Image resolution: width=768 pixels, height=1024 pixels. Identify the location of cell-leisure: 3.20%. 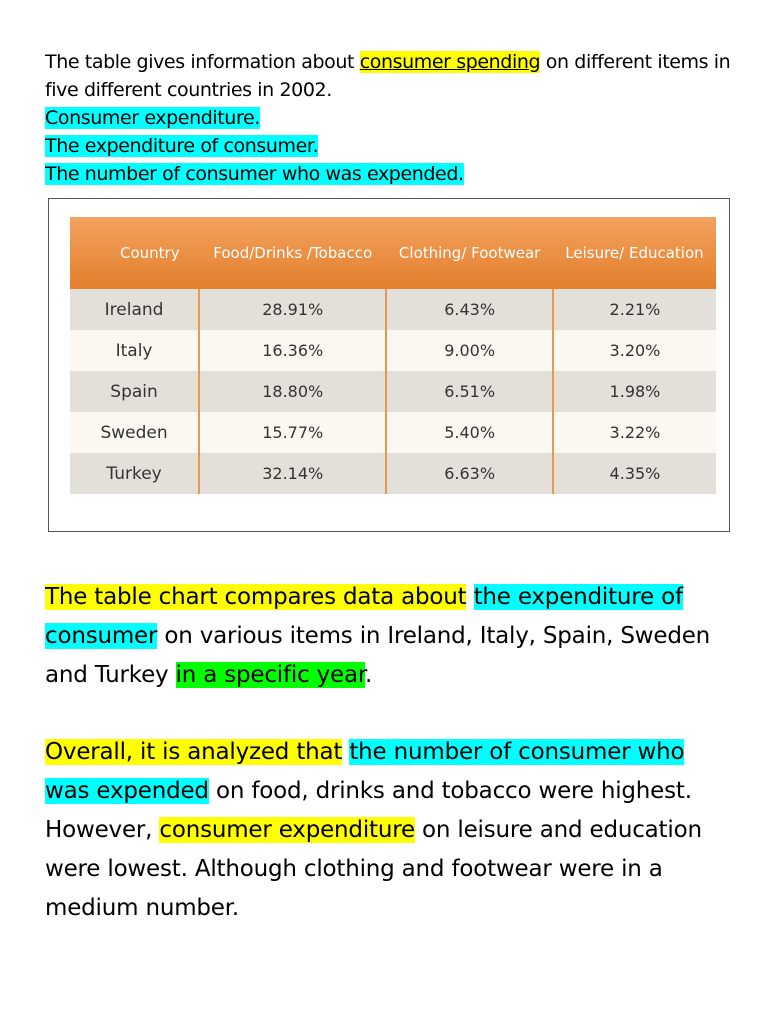
(634, 350).